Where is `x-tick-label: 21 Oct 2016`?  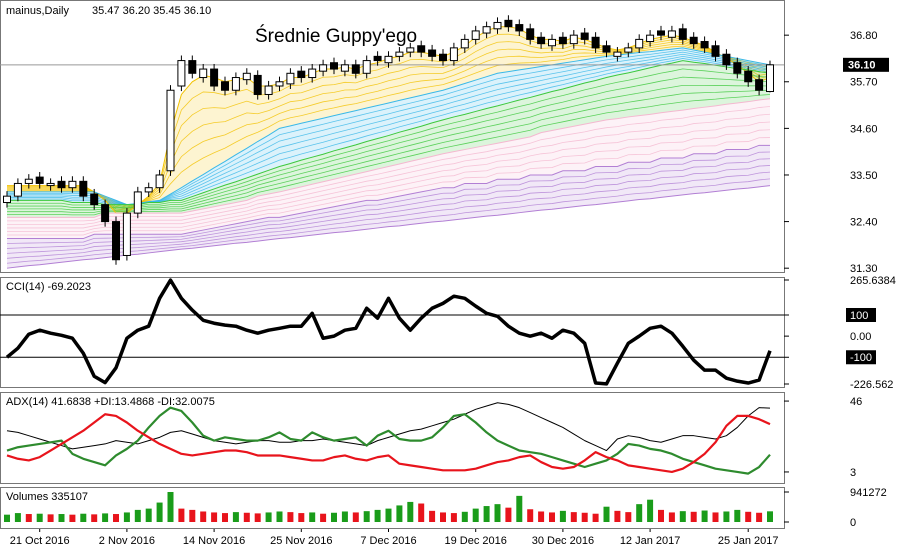 x-tick-label: 21 Oct 2016 is located at coordinates (40, 541).